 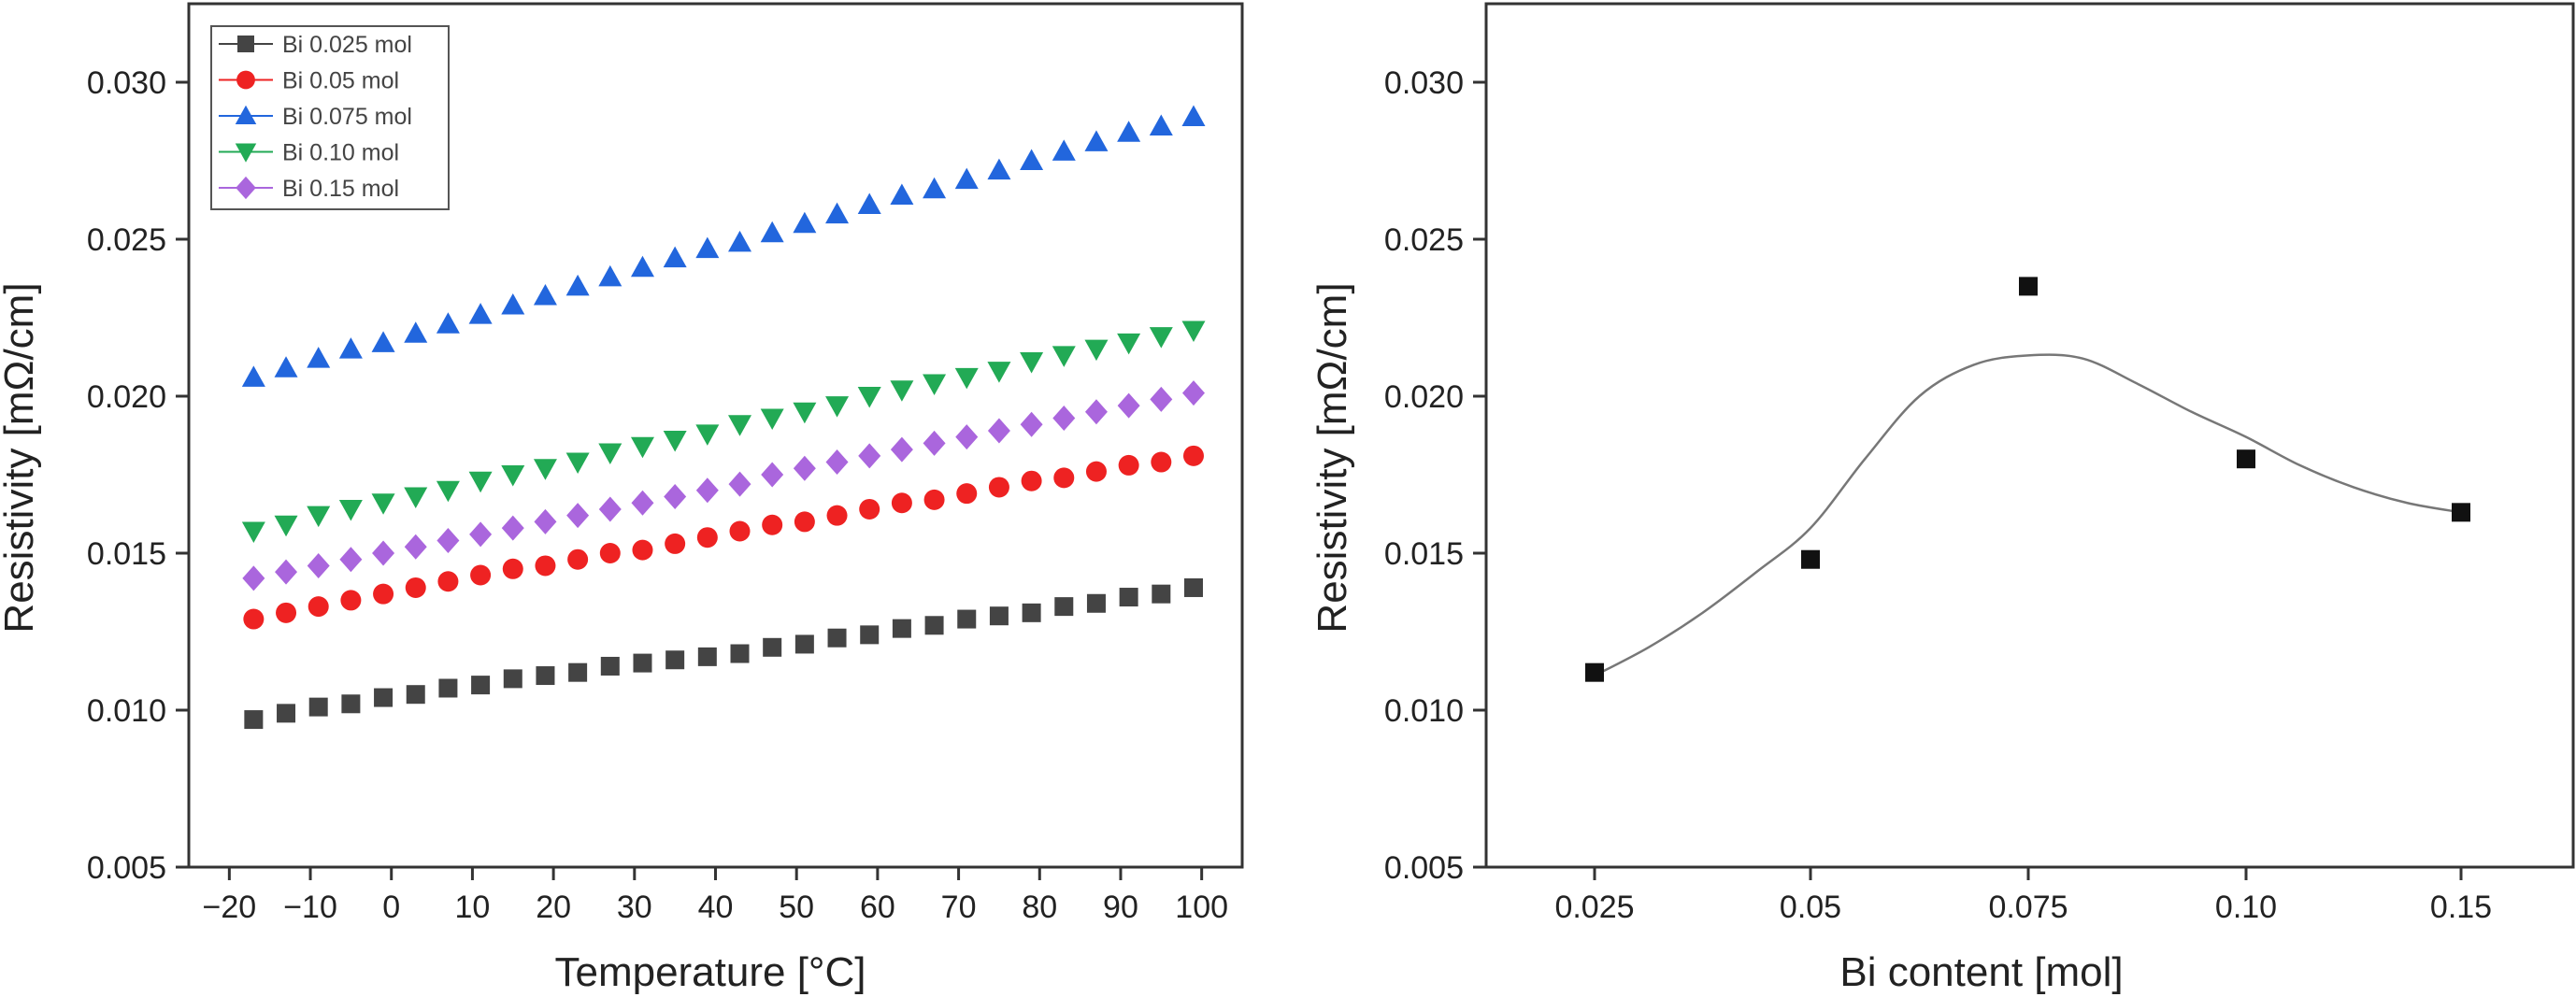 What do you see at coordinates (1424, 868) in the screenshot?
I see `right-y-tick-label: 0.005` at bounding box center [1424, 868].